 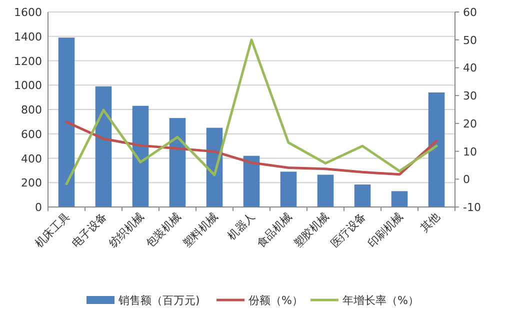 I want to click on y-tick-label: 1400, so click(x=28, y=37).